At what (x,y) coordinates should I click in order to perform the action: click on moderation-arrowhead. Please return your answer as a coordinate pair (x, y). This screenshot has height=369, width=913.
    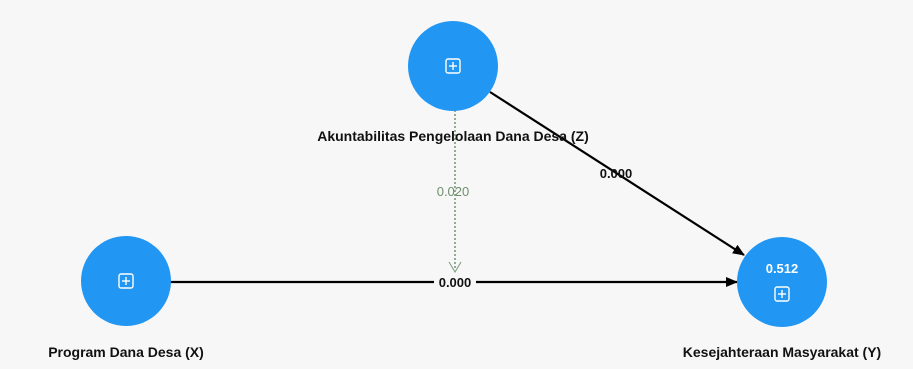
    Looking at the image, I should click on (455, 267).